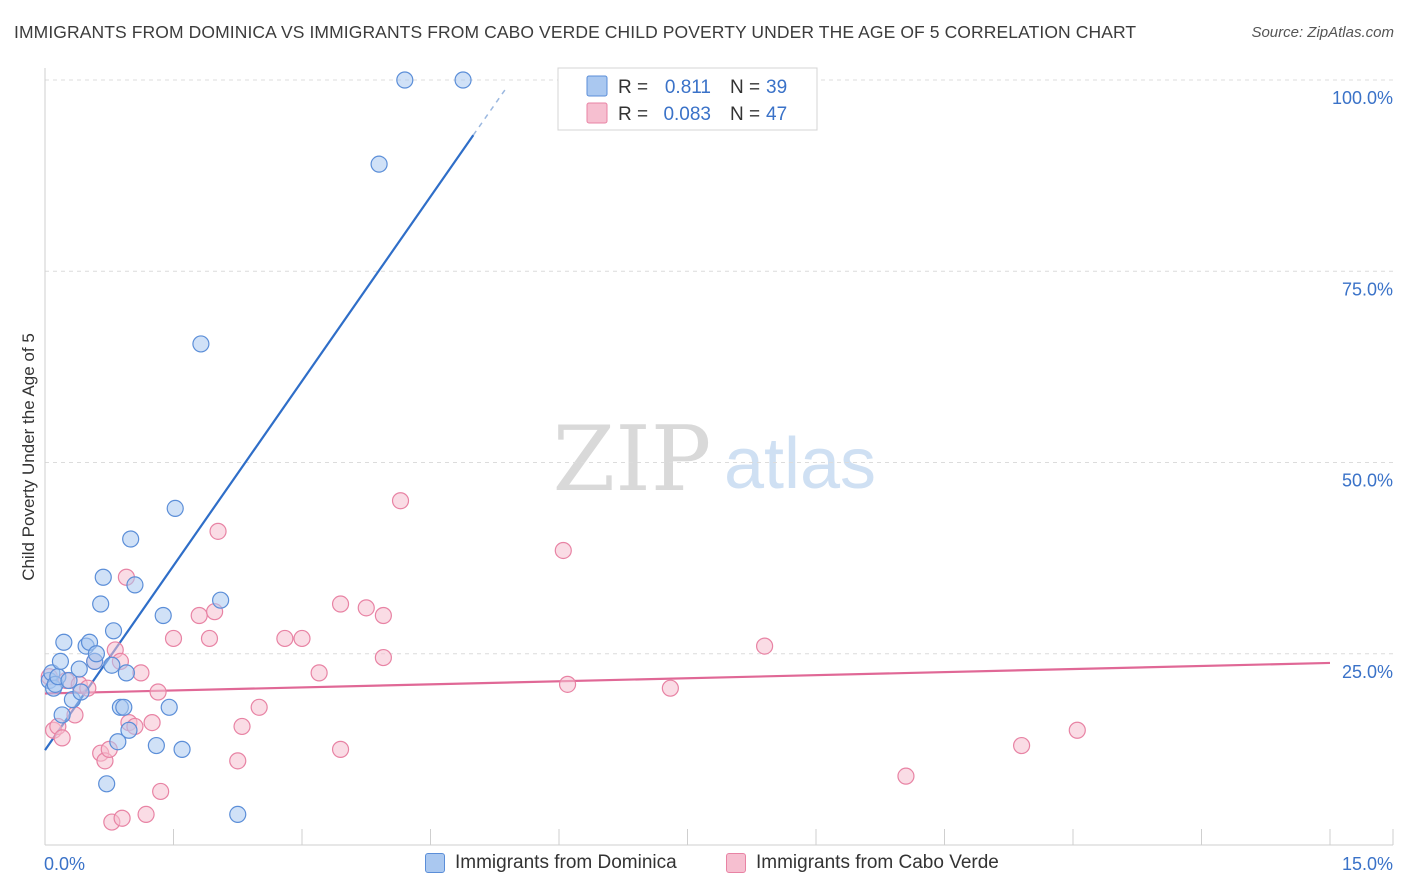 This screenshot has width=1406, height=892. Describe the element at coordinates (776, 87) in the screenshot. I see `stats-n-value-dominica: 39` at that location.